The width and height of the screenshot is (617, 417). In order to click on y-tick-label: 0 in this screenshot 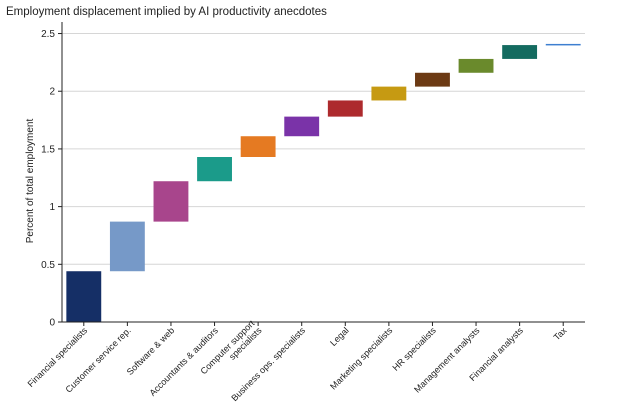, I will do `click(52, 323)`.